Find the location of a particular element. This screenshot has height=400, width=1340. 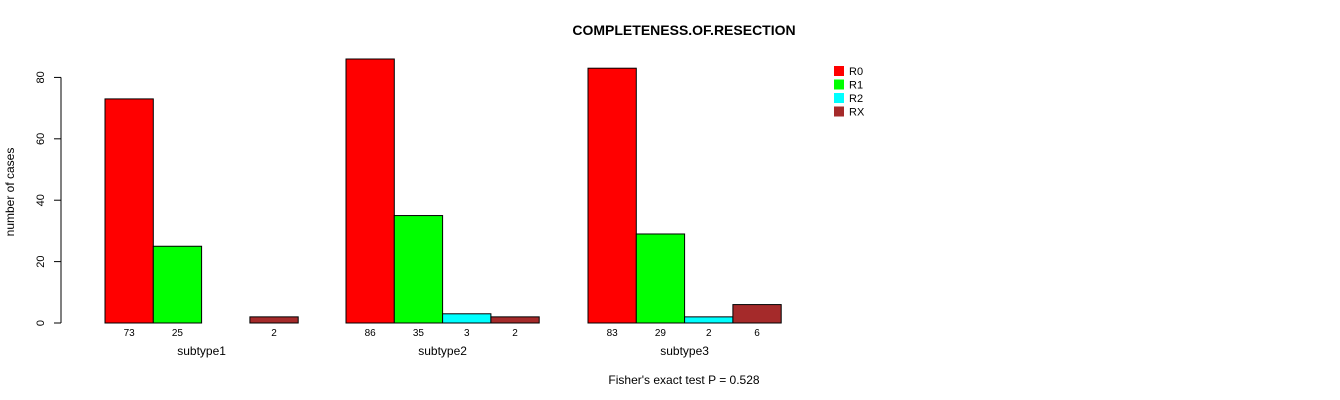

chart-title: COMPLETENESS.OF.RESECTION is located at coordinates (683, 30).